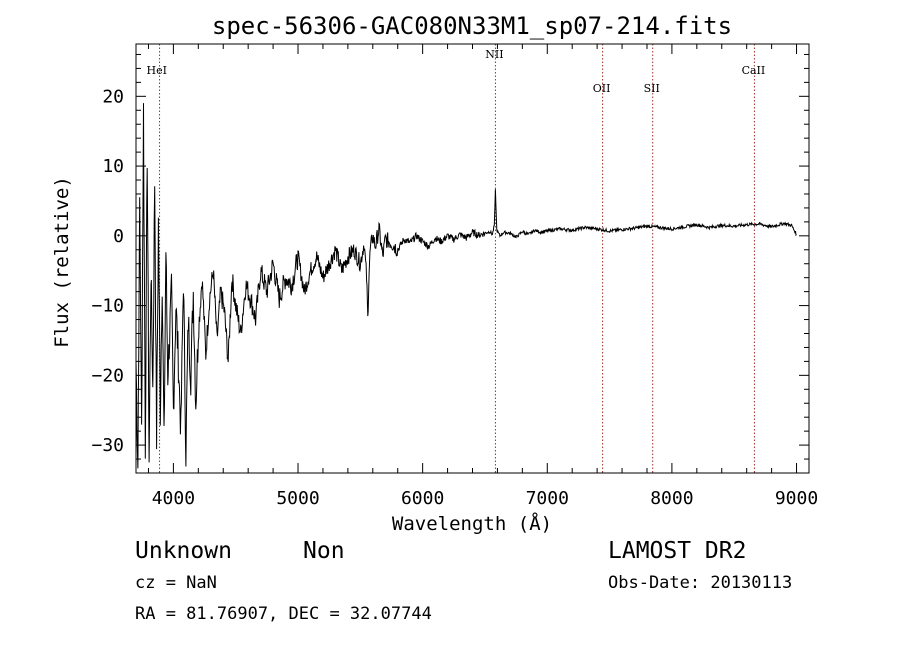 The width and height of the screenshot is (900, 649). I want to click on x-axis-label: Wavelength (Å), so click(472, 523).